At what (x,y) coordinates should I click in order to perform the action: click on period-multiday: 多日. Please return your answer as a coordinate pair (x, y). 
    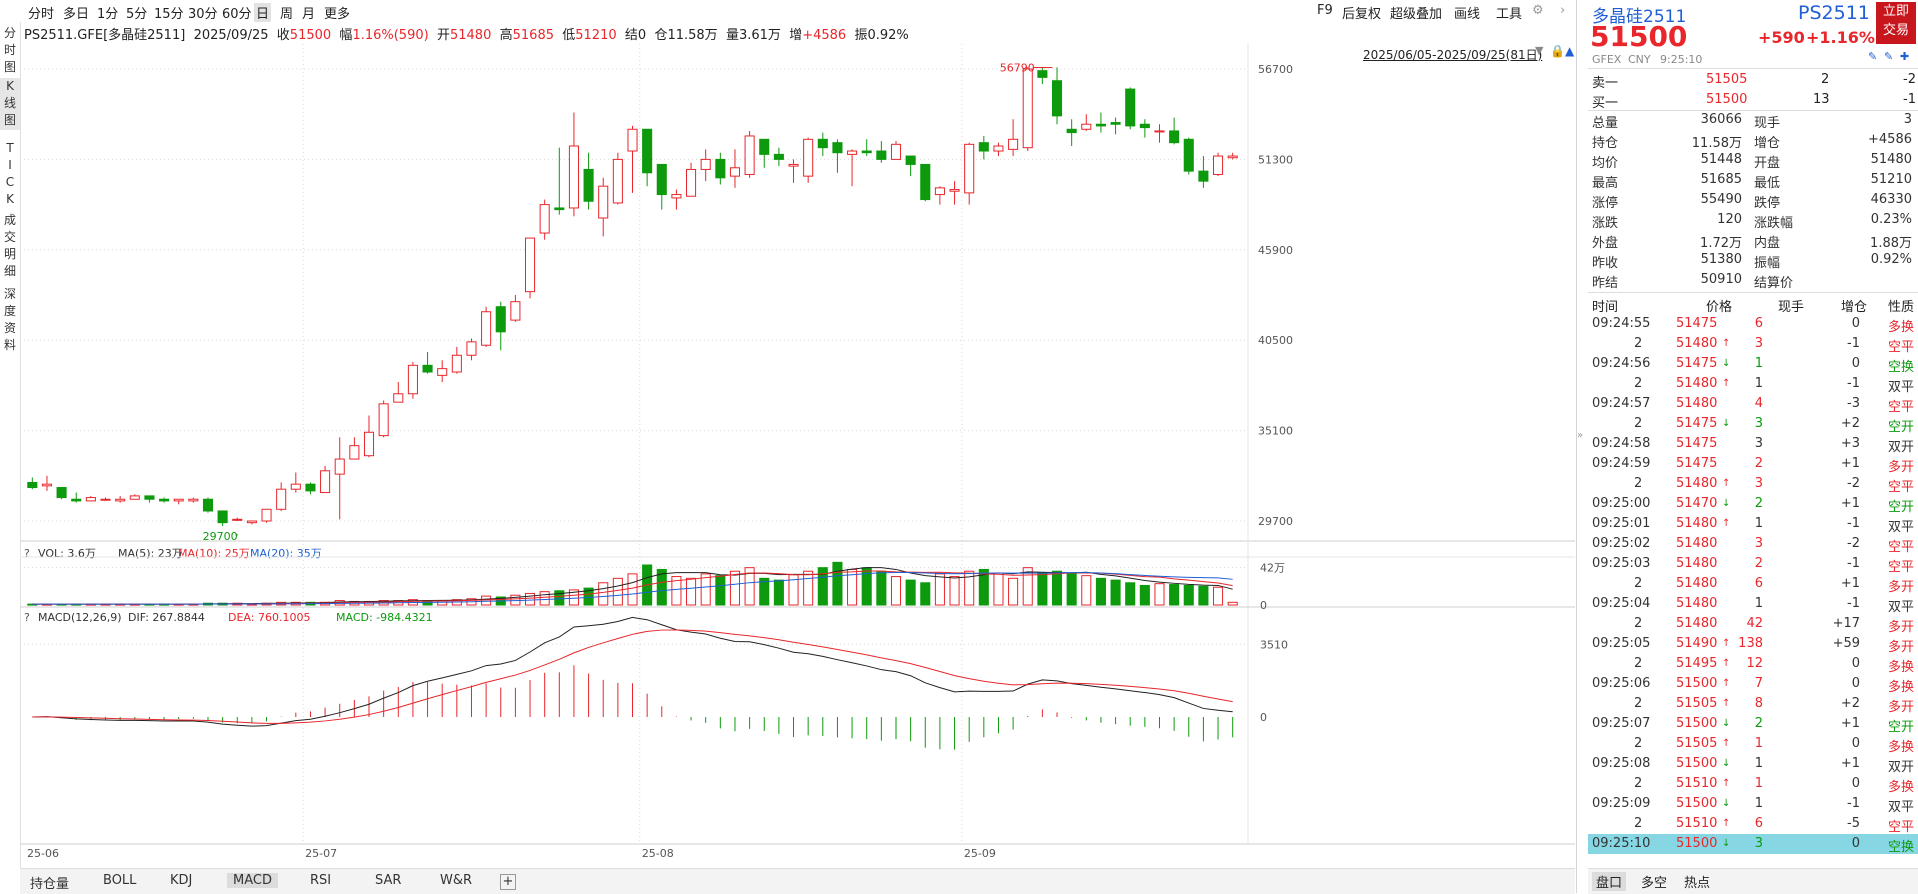
    Looking at the image, I should click on (76, 14).